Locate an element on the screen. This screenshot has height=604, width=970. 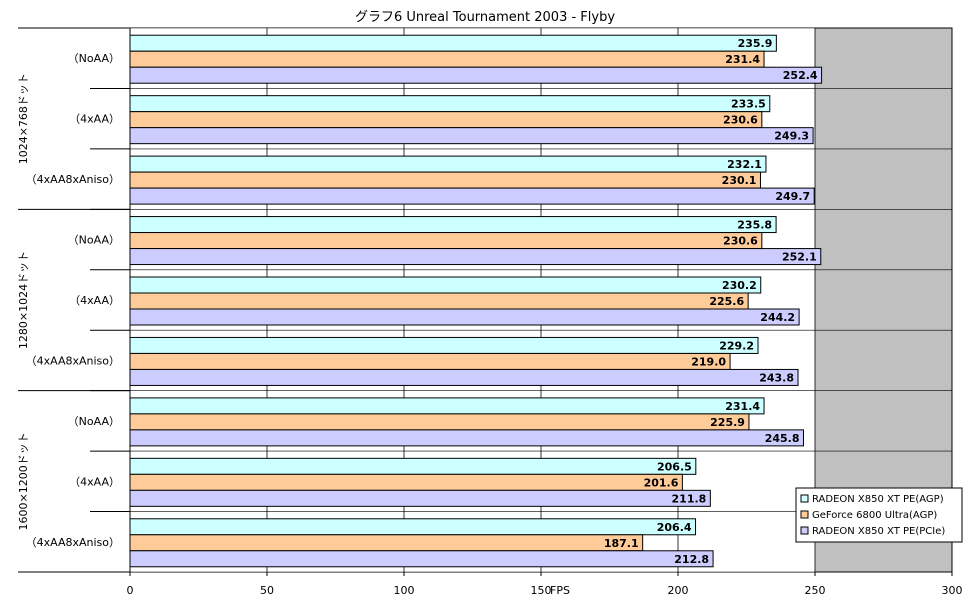
chart-title: グラフ6 Unreal Tournament 2003 - Flyby is located at coordinates (485, 17).